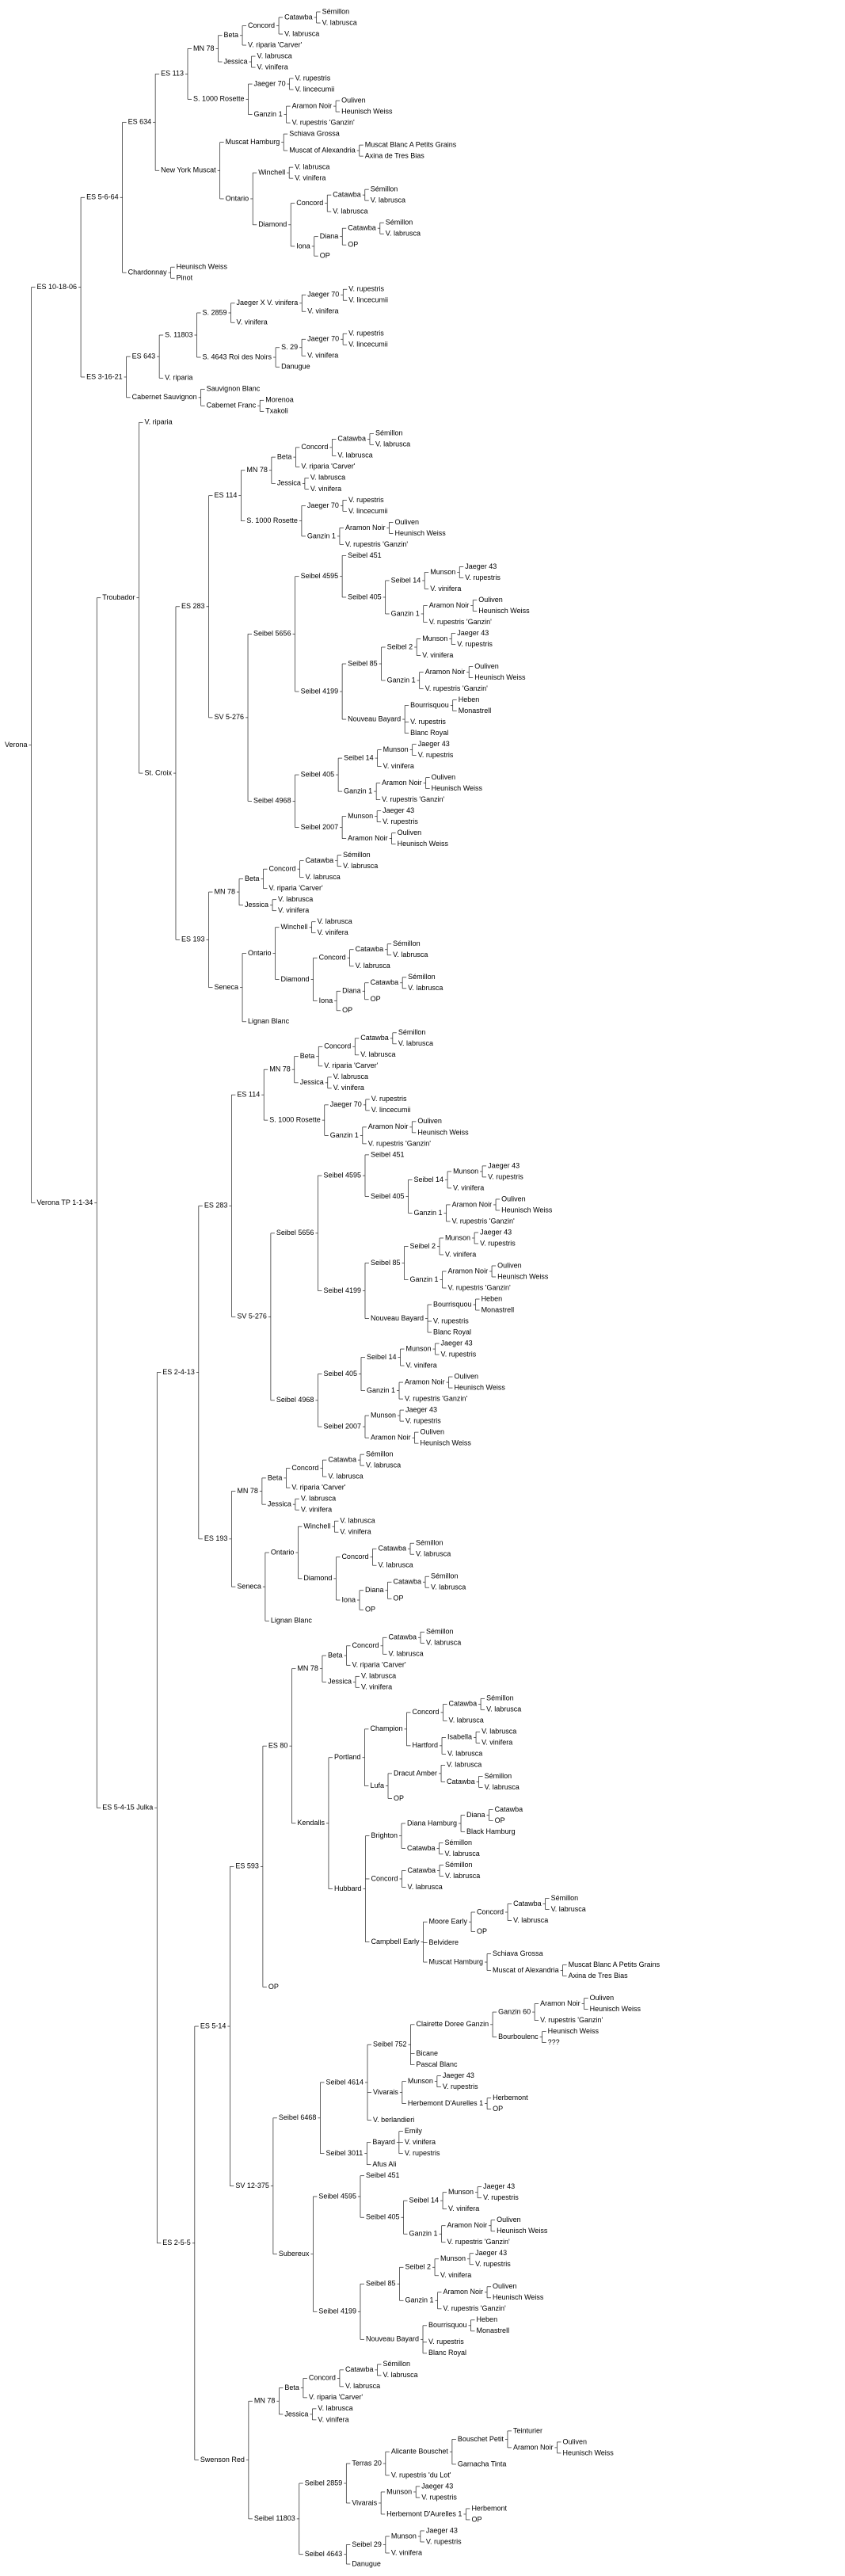 This screenshot has width=845, height=2576. What do you see at coordinates (337, 2311) in the screenshot?
I see `node-label: Seibel 4199` at bounding box center [337, 2311].